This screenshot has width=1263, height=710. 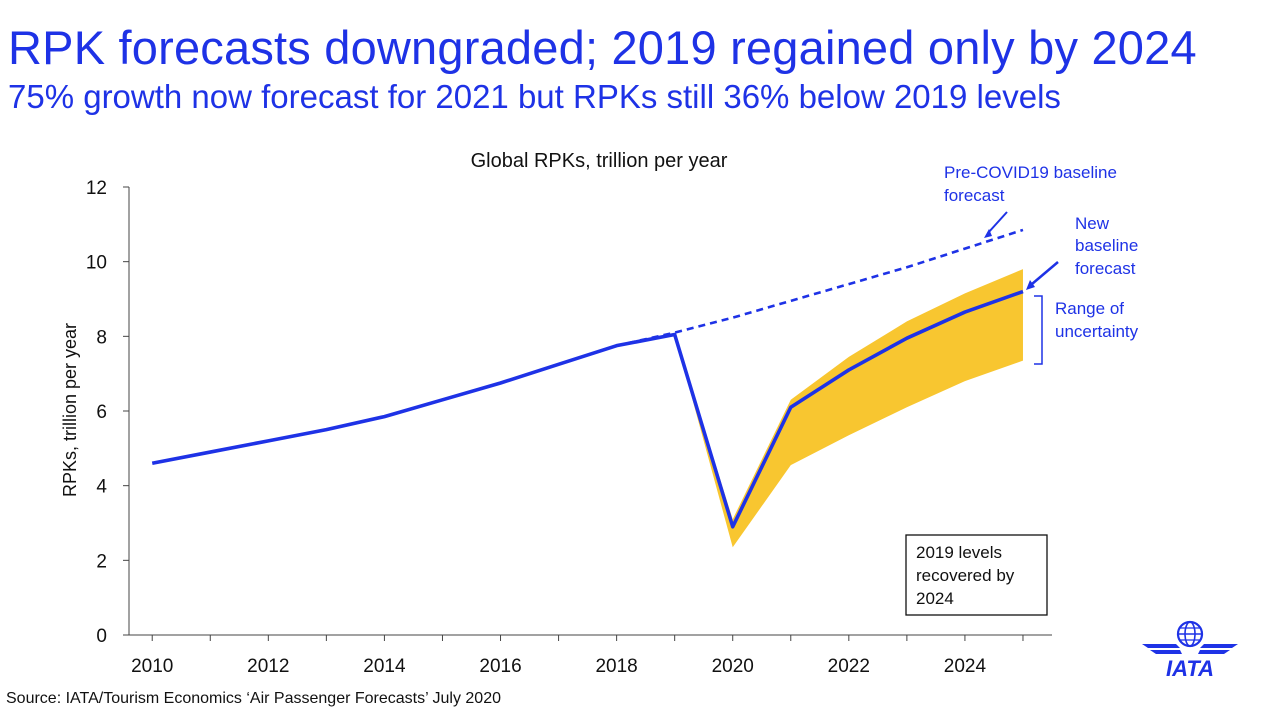 I want to click on x-tick-label: 2020, so click(x=733, y=666).